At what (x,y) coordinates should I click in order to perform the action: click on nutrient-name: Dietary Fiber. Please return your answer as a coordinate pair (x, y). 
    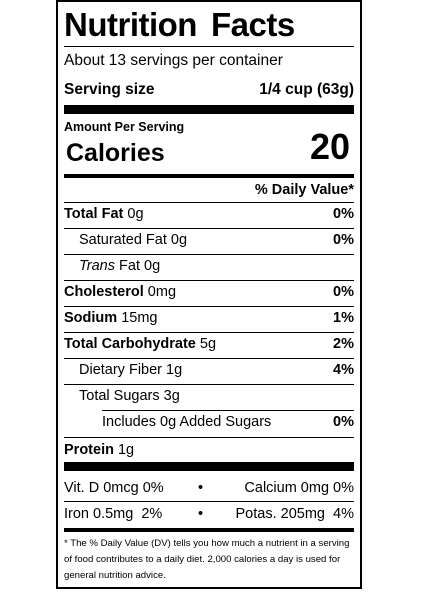
    Looking at the image, I should click on (120, 370).